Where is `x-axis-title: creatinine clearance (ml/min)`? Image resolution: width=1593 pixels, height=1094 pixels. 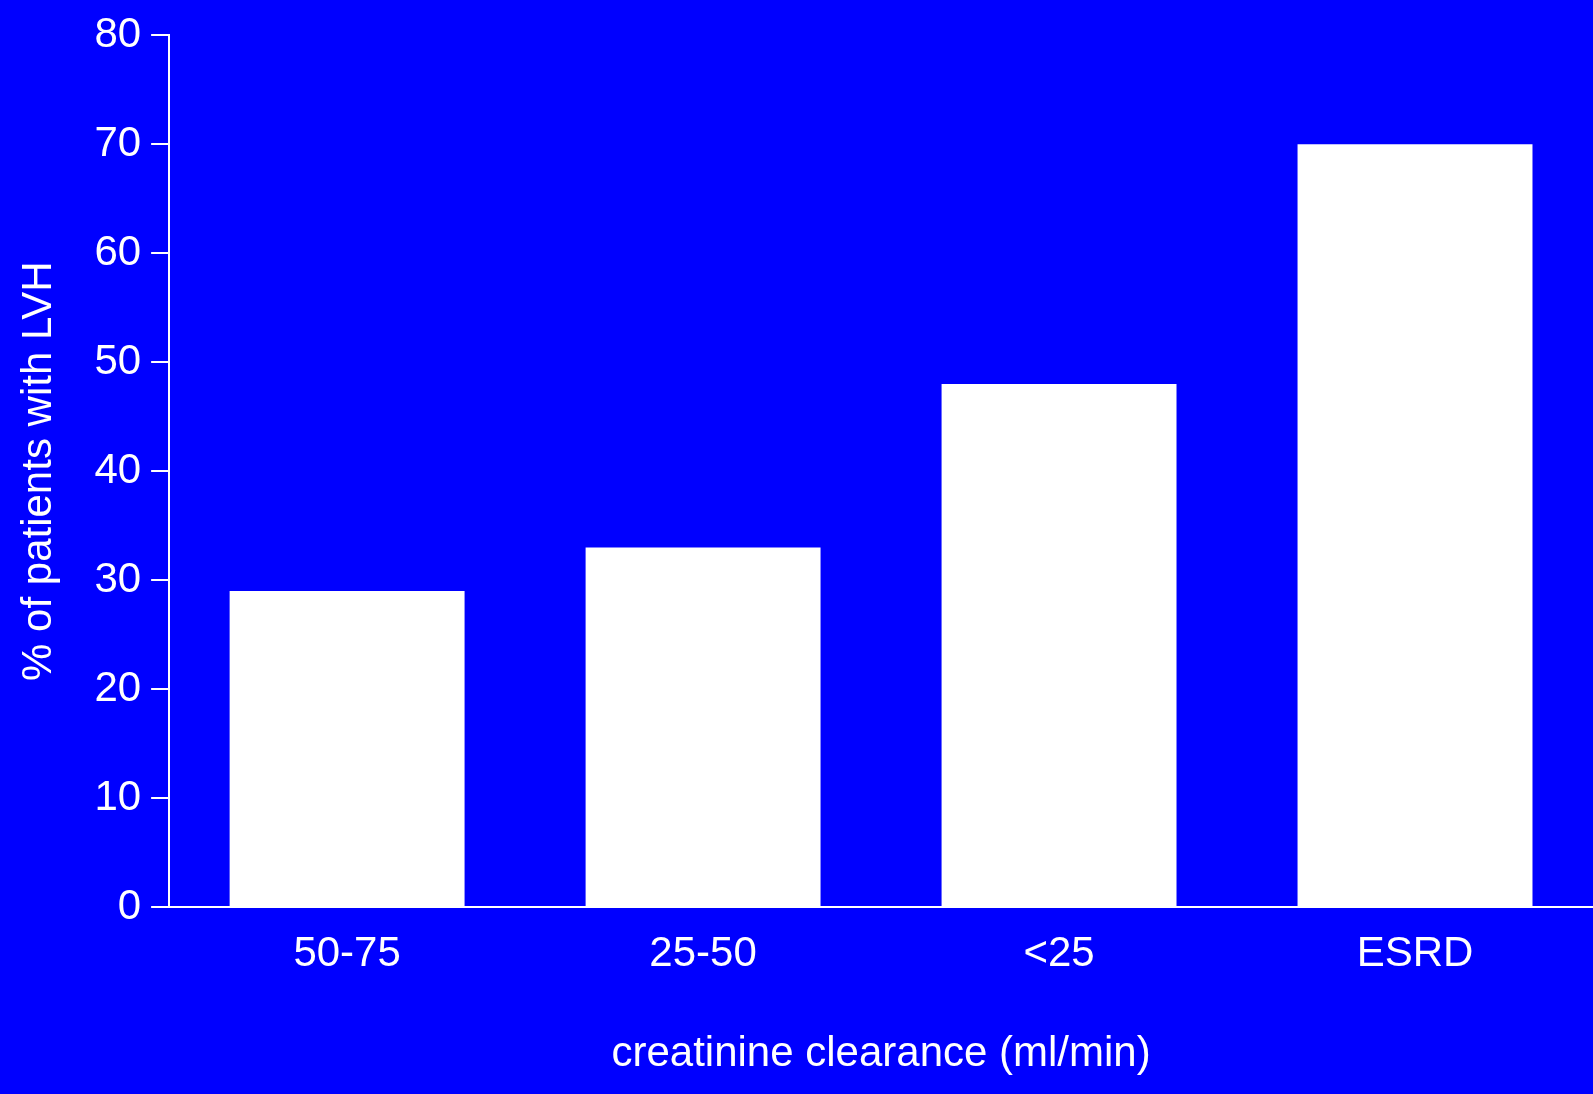
x-axis-title: creatinine clearance (ml/min) is located at coordinates (881, 1052).